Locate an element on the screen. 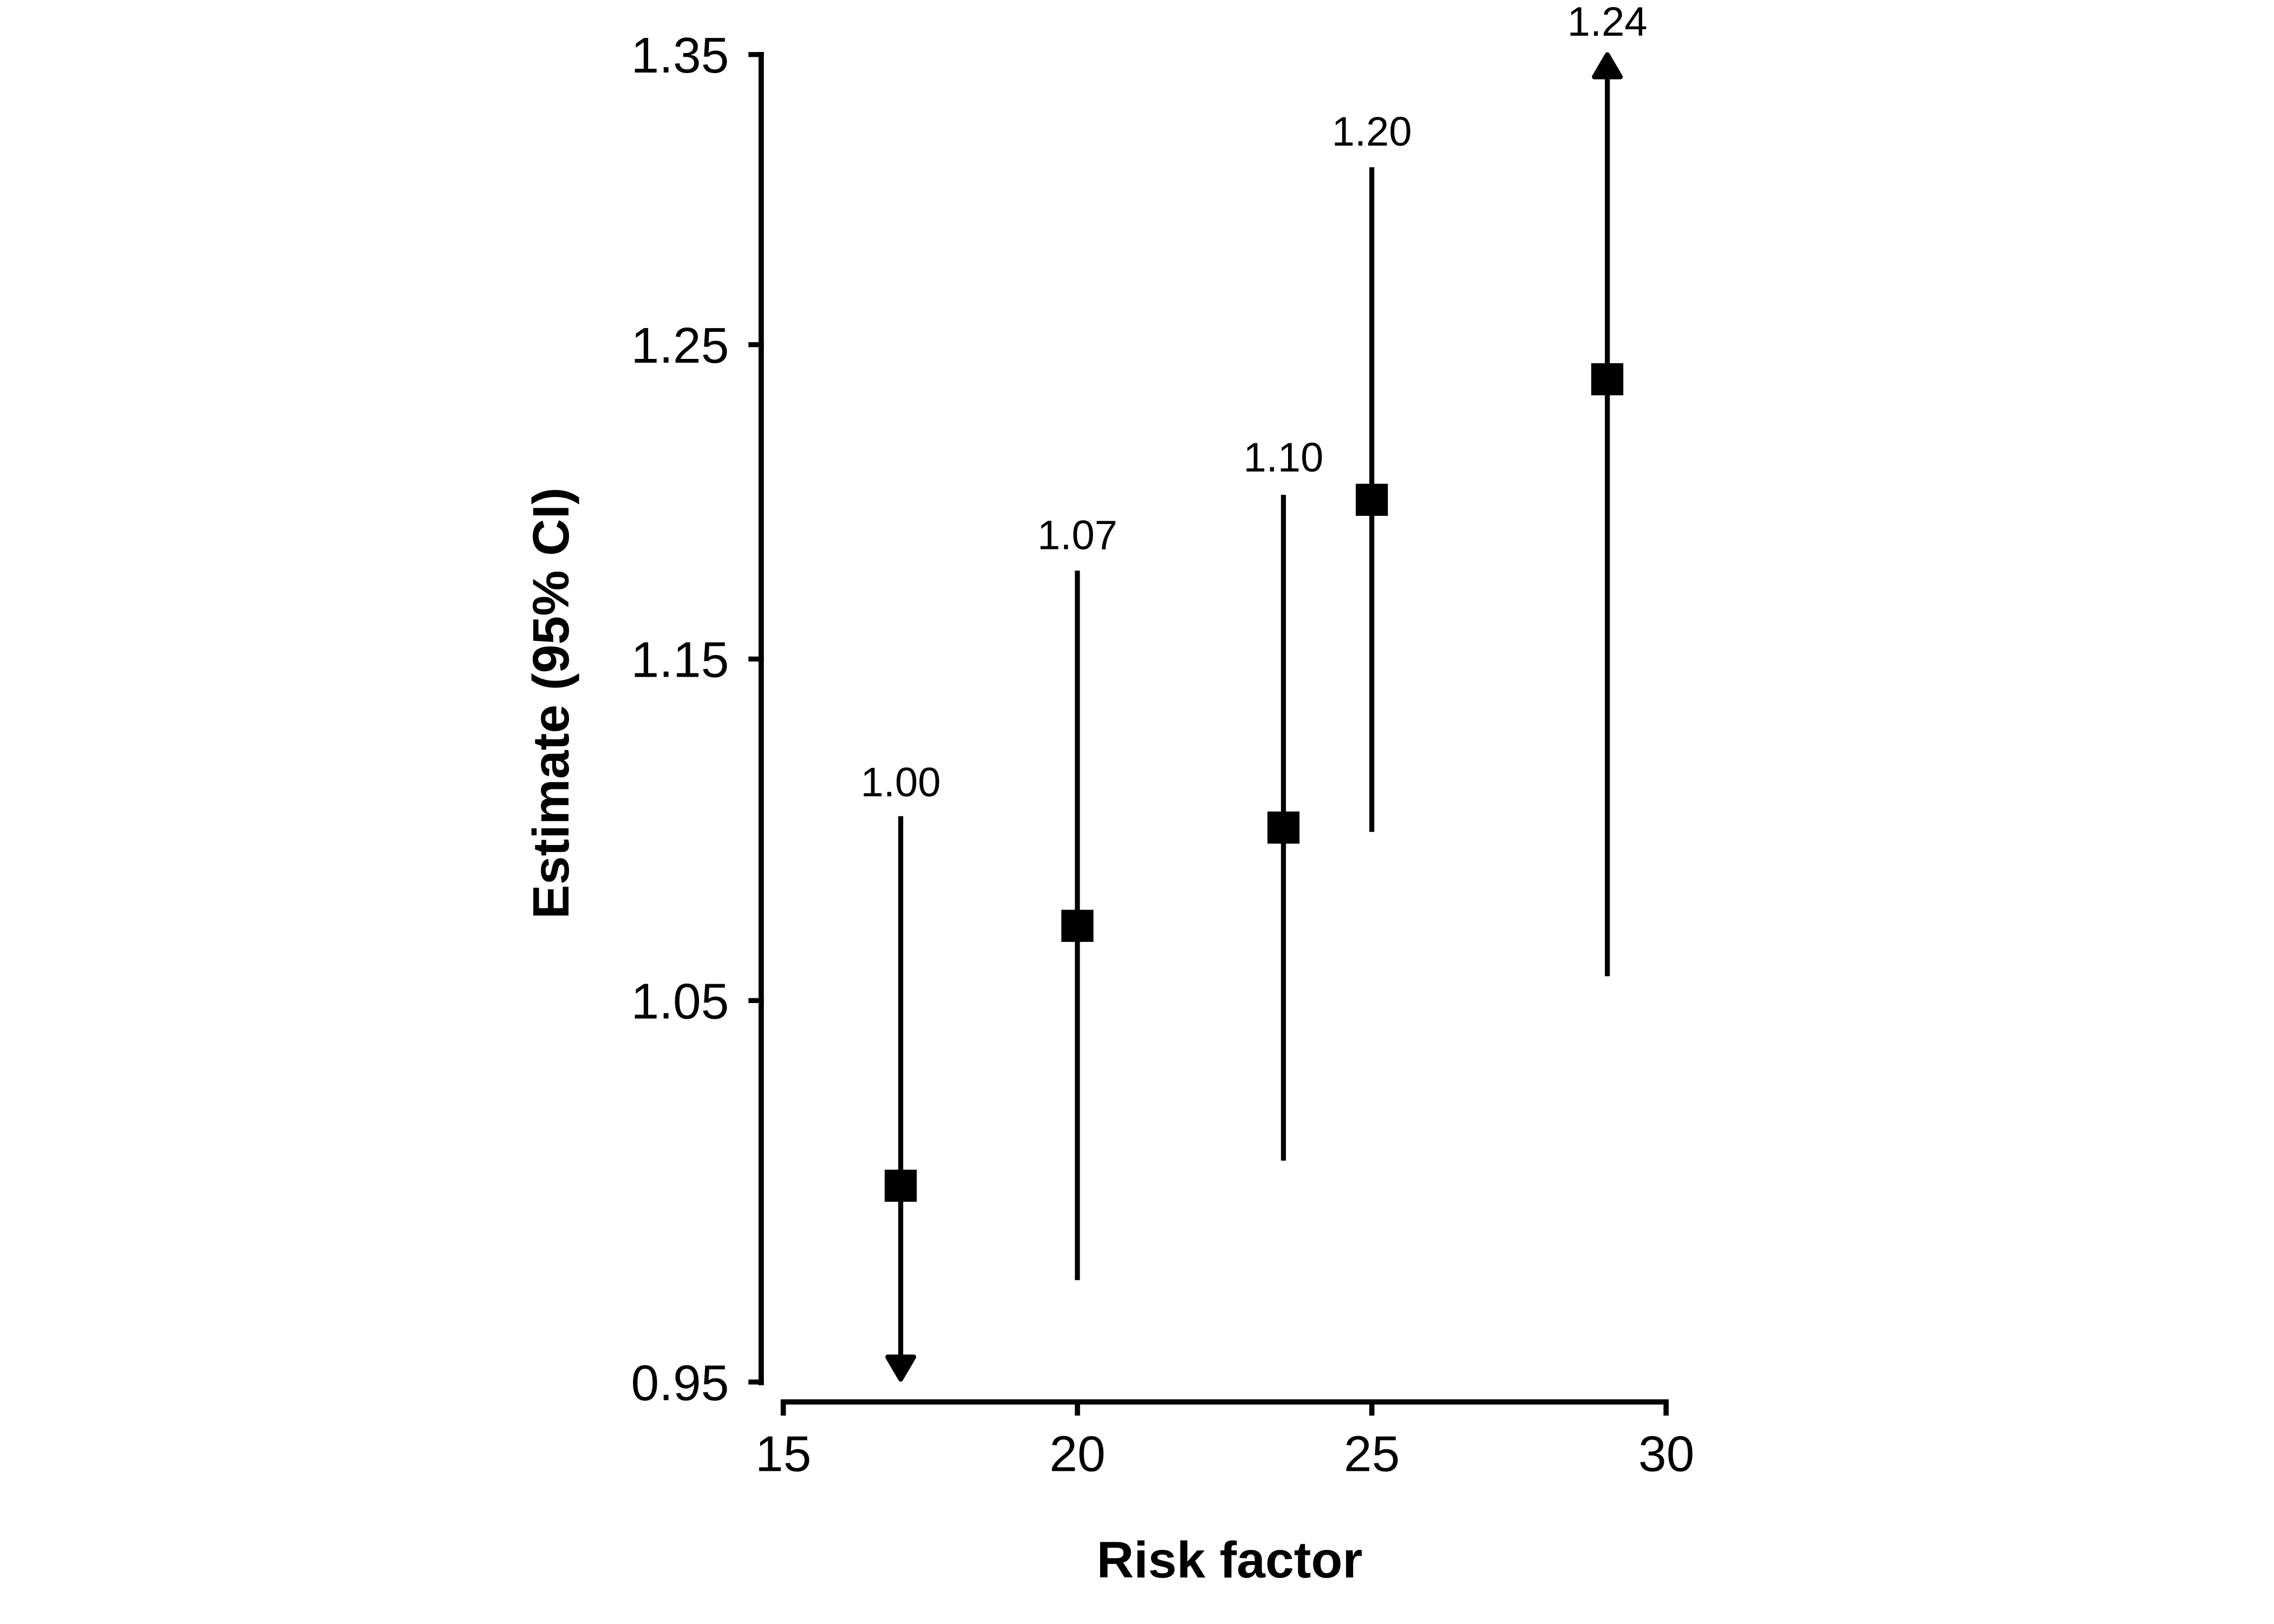 This screenshot has width=2274, height=1624. svg-text: 1.25 is located at coordinates (680, 345).